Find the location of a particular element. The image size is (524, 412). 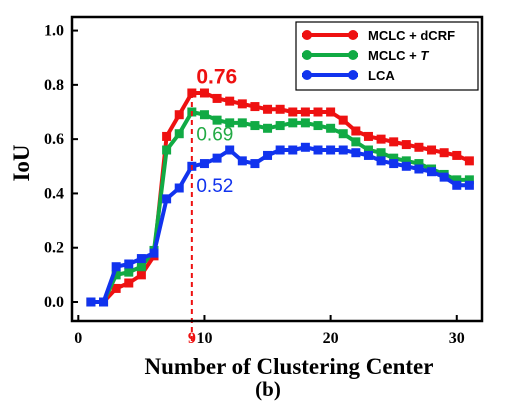

y-tick-label: 0.0 is located at coordinates (54, 302).